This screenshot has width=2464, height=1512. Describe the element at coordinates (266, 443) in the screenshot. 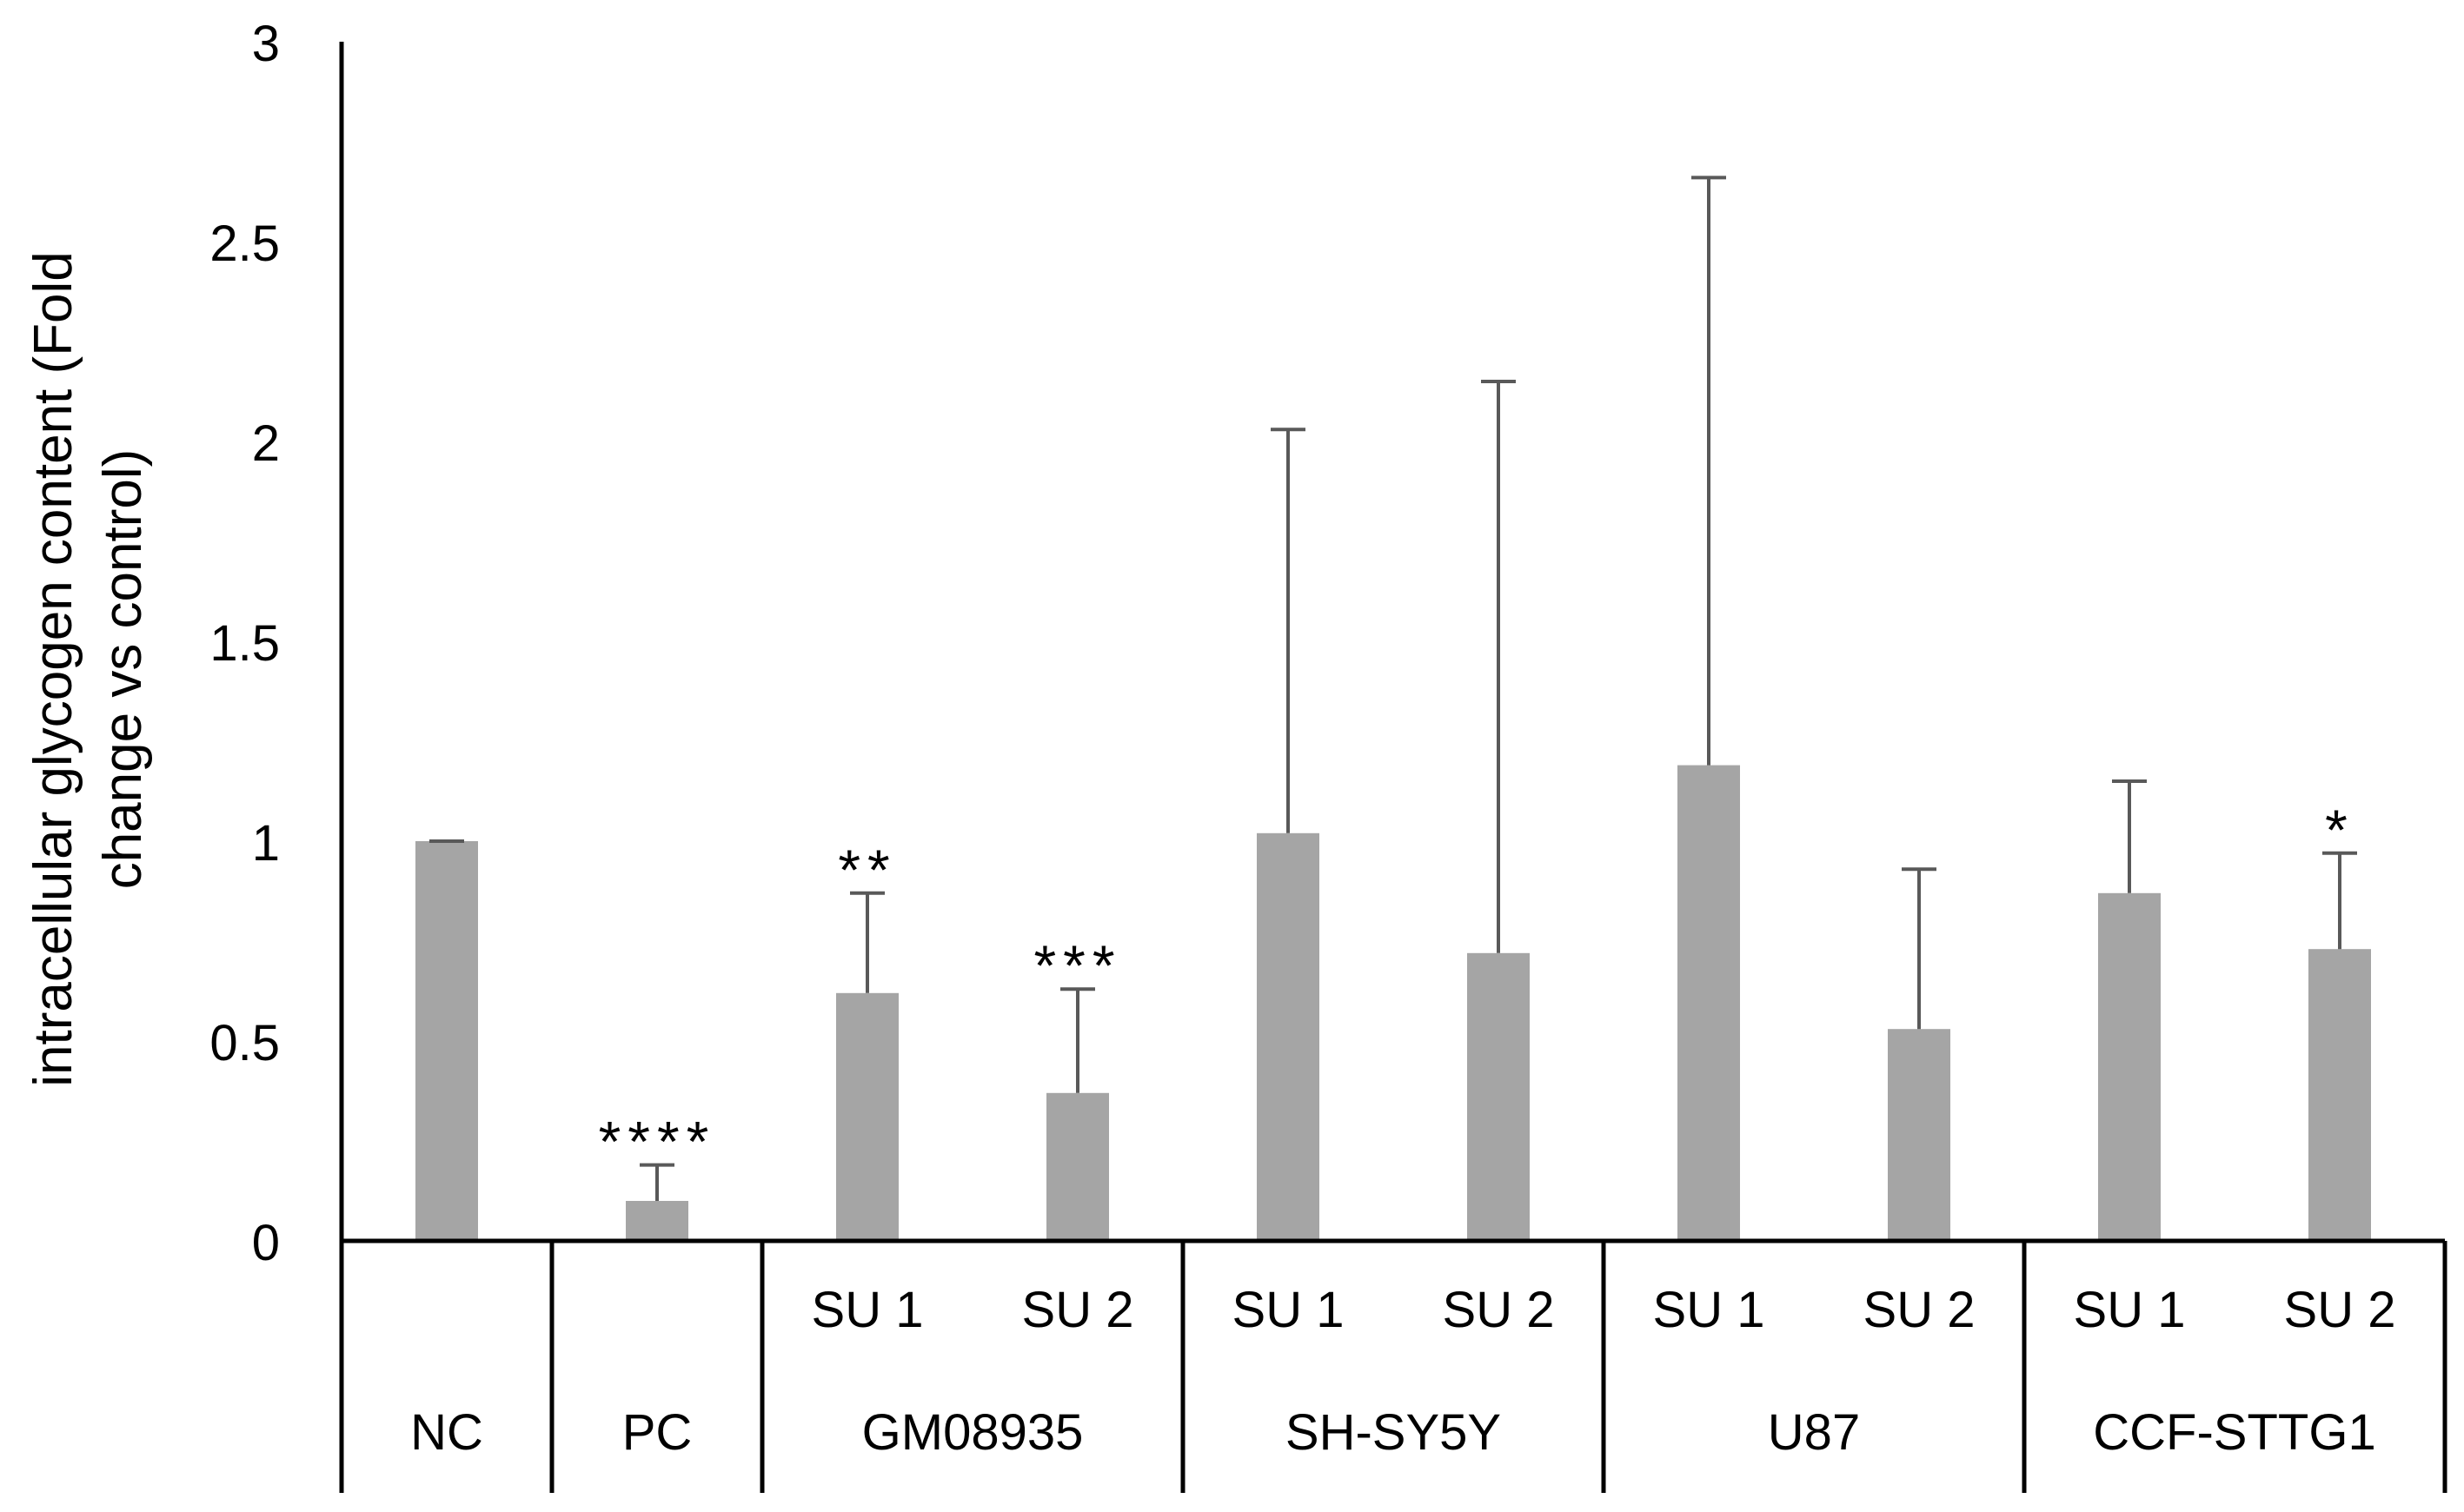

I see `y-tick-label: 2` at that location.